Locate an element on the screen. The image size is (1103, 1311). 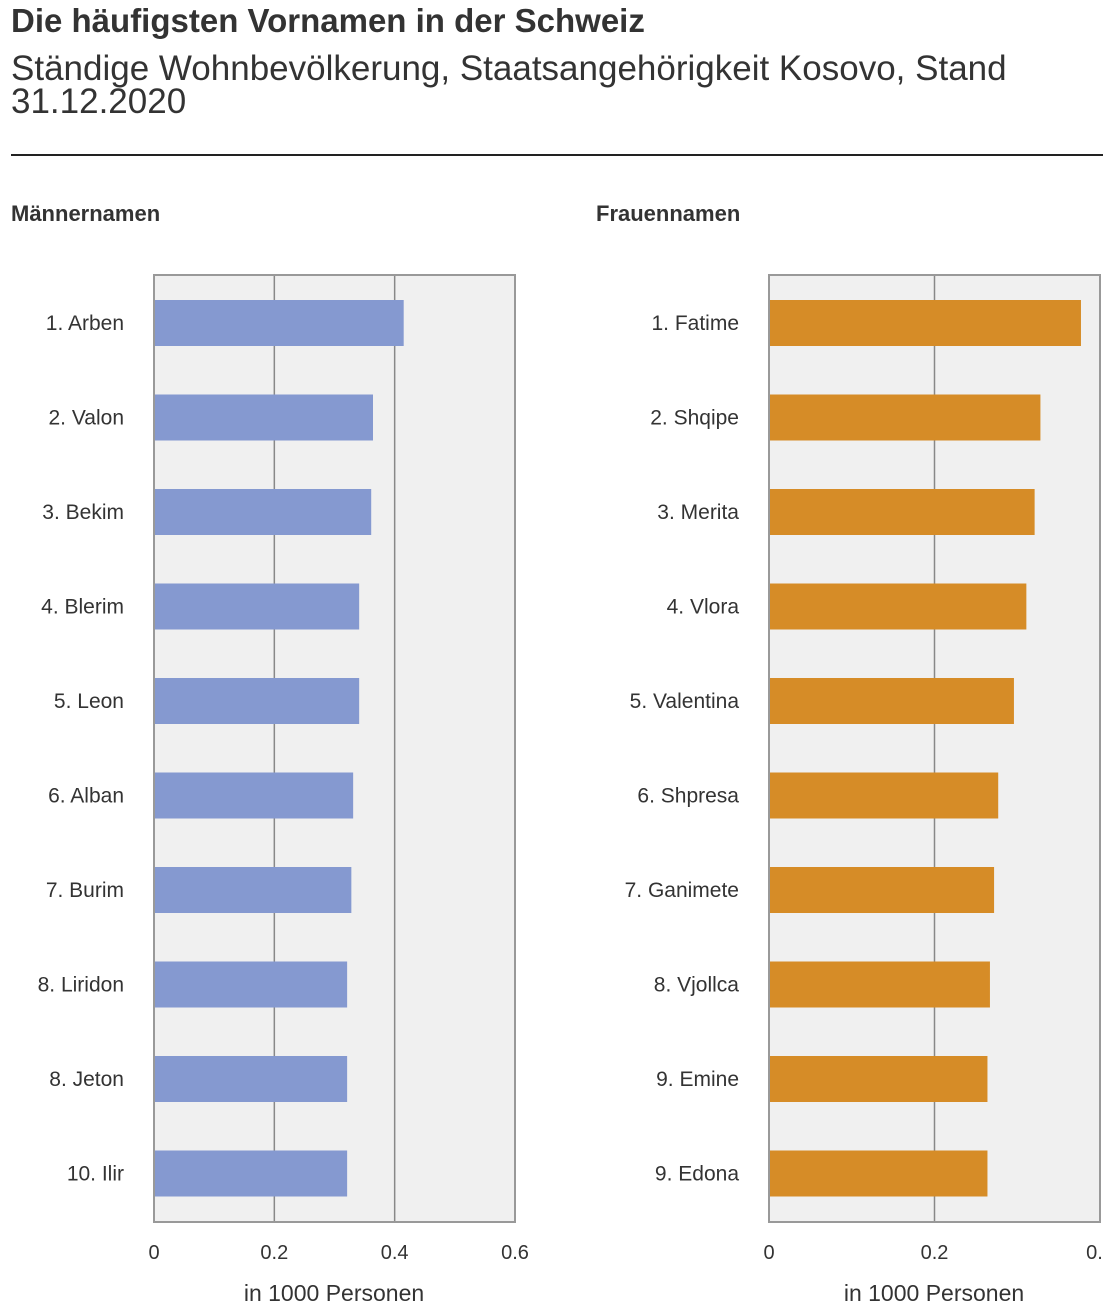
men-x-axis-label: in 1000 Personen is located at coordinates (334, 1293).